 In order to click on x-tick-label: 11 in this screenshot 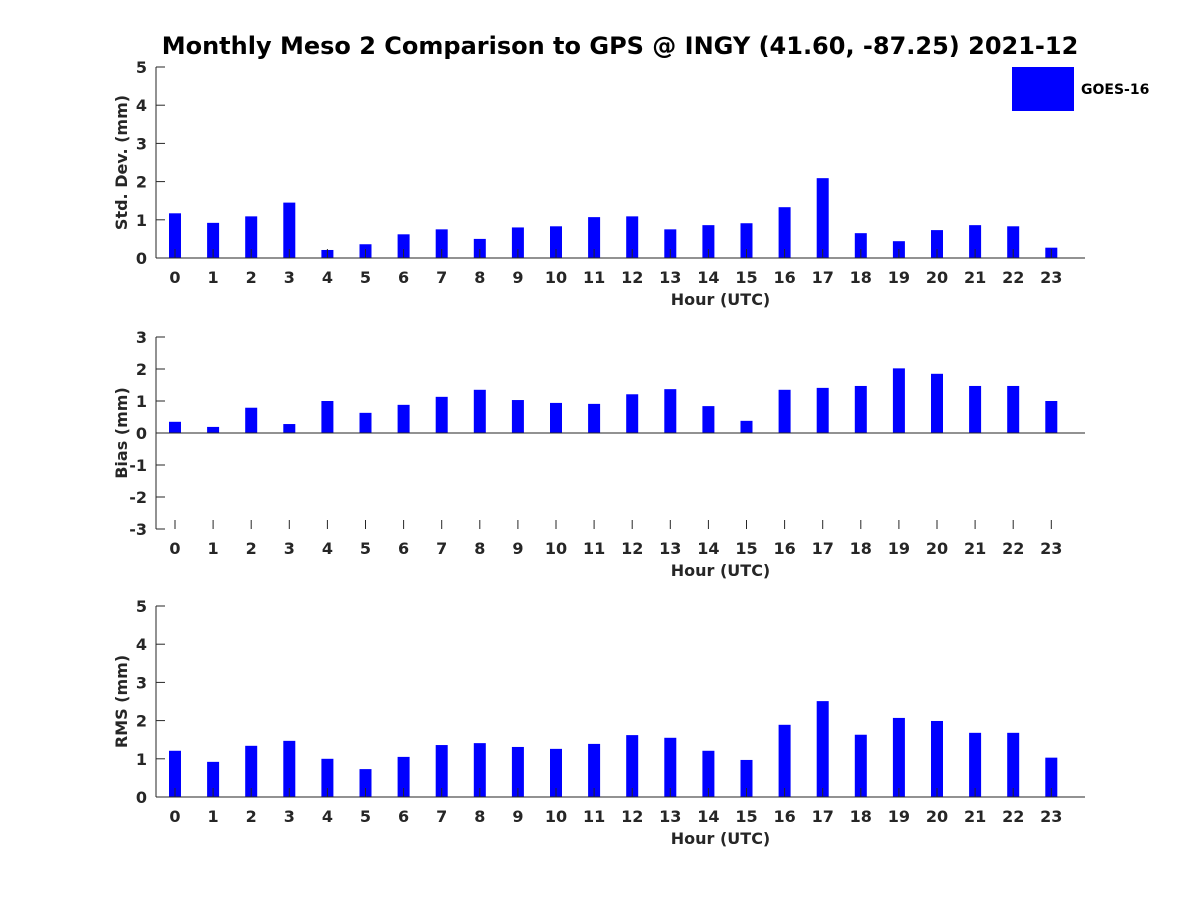, I will do `click(594, 816)`.